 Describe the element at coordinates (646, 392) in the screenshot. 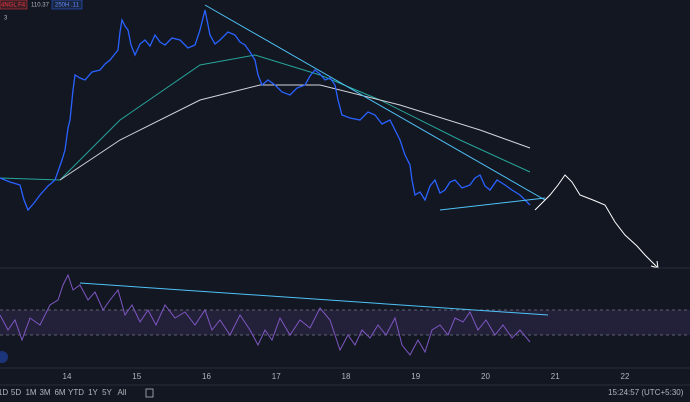

I see `clock: 15:24:57 (UTC+5:30)` at that location.